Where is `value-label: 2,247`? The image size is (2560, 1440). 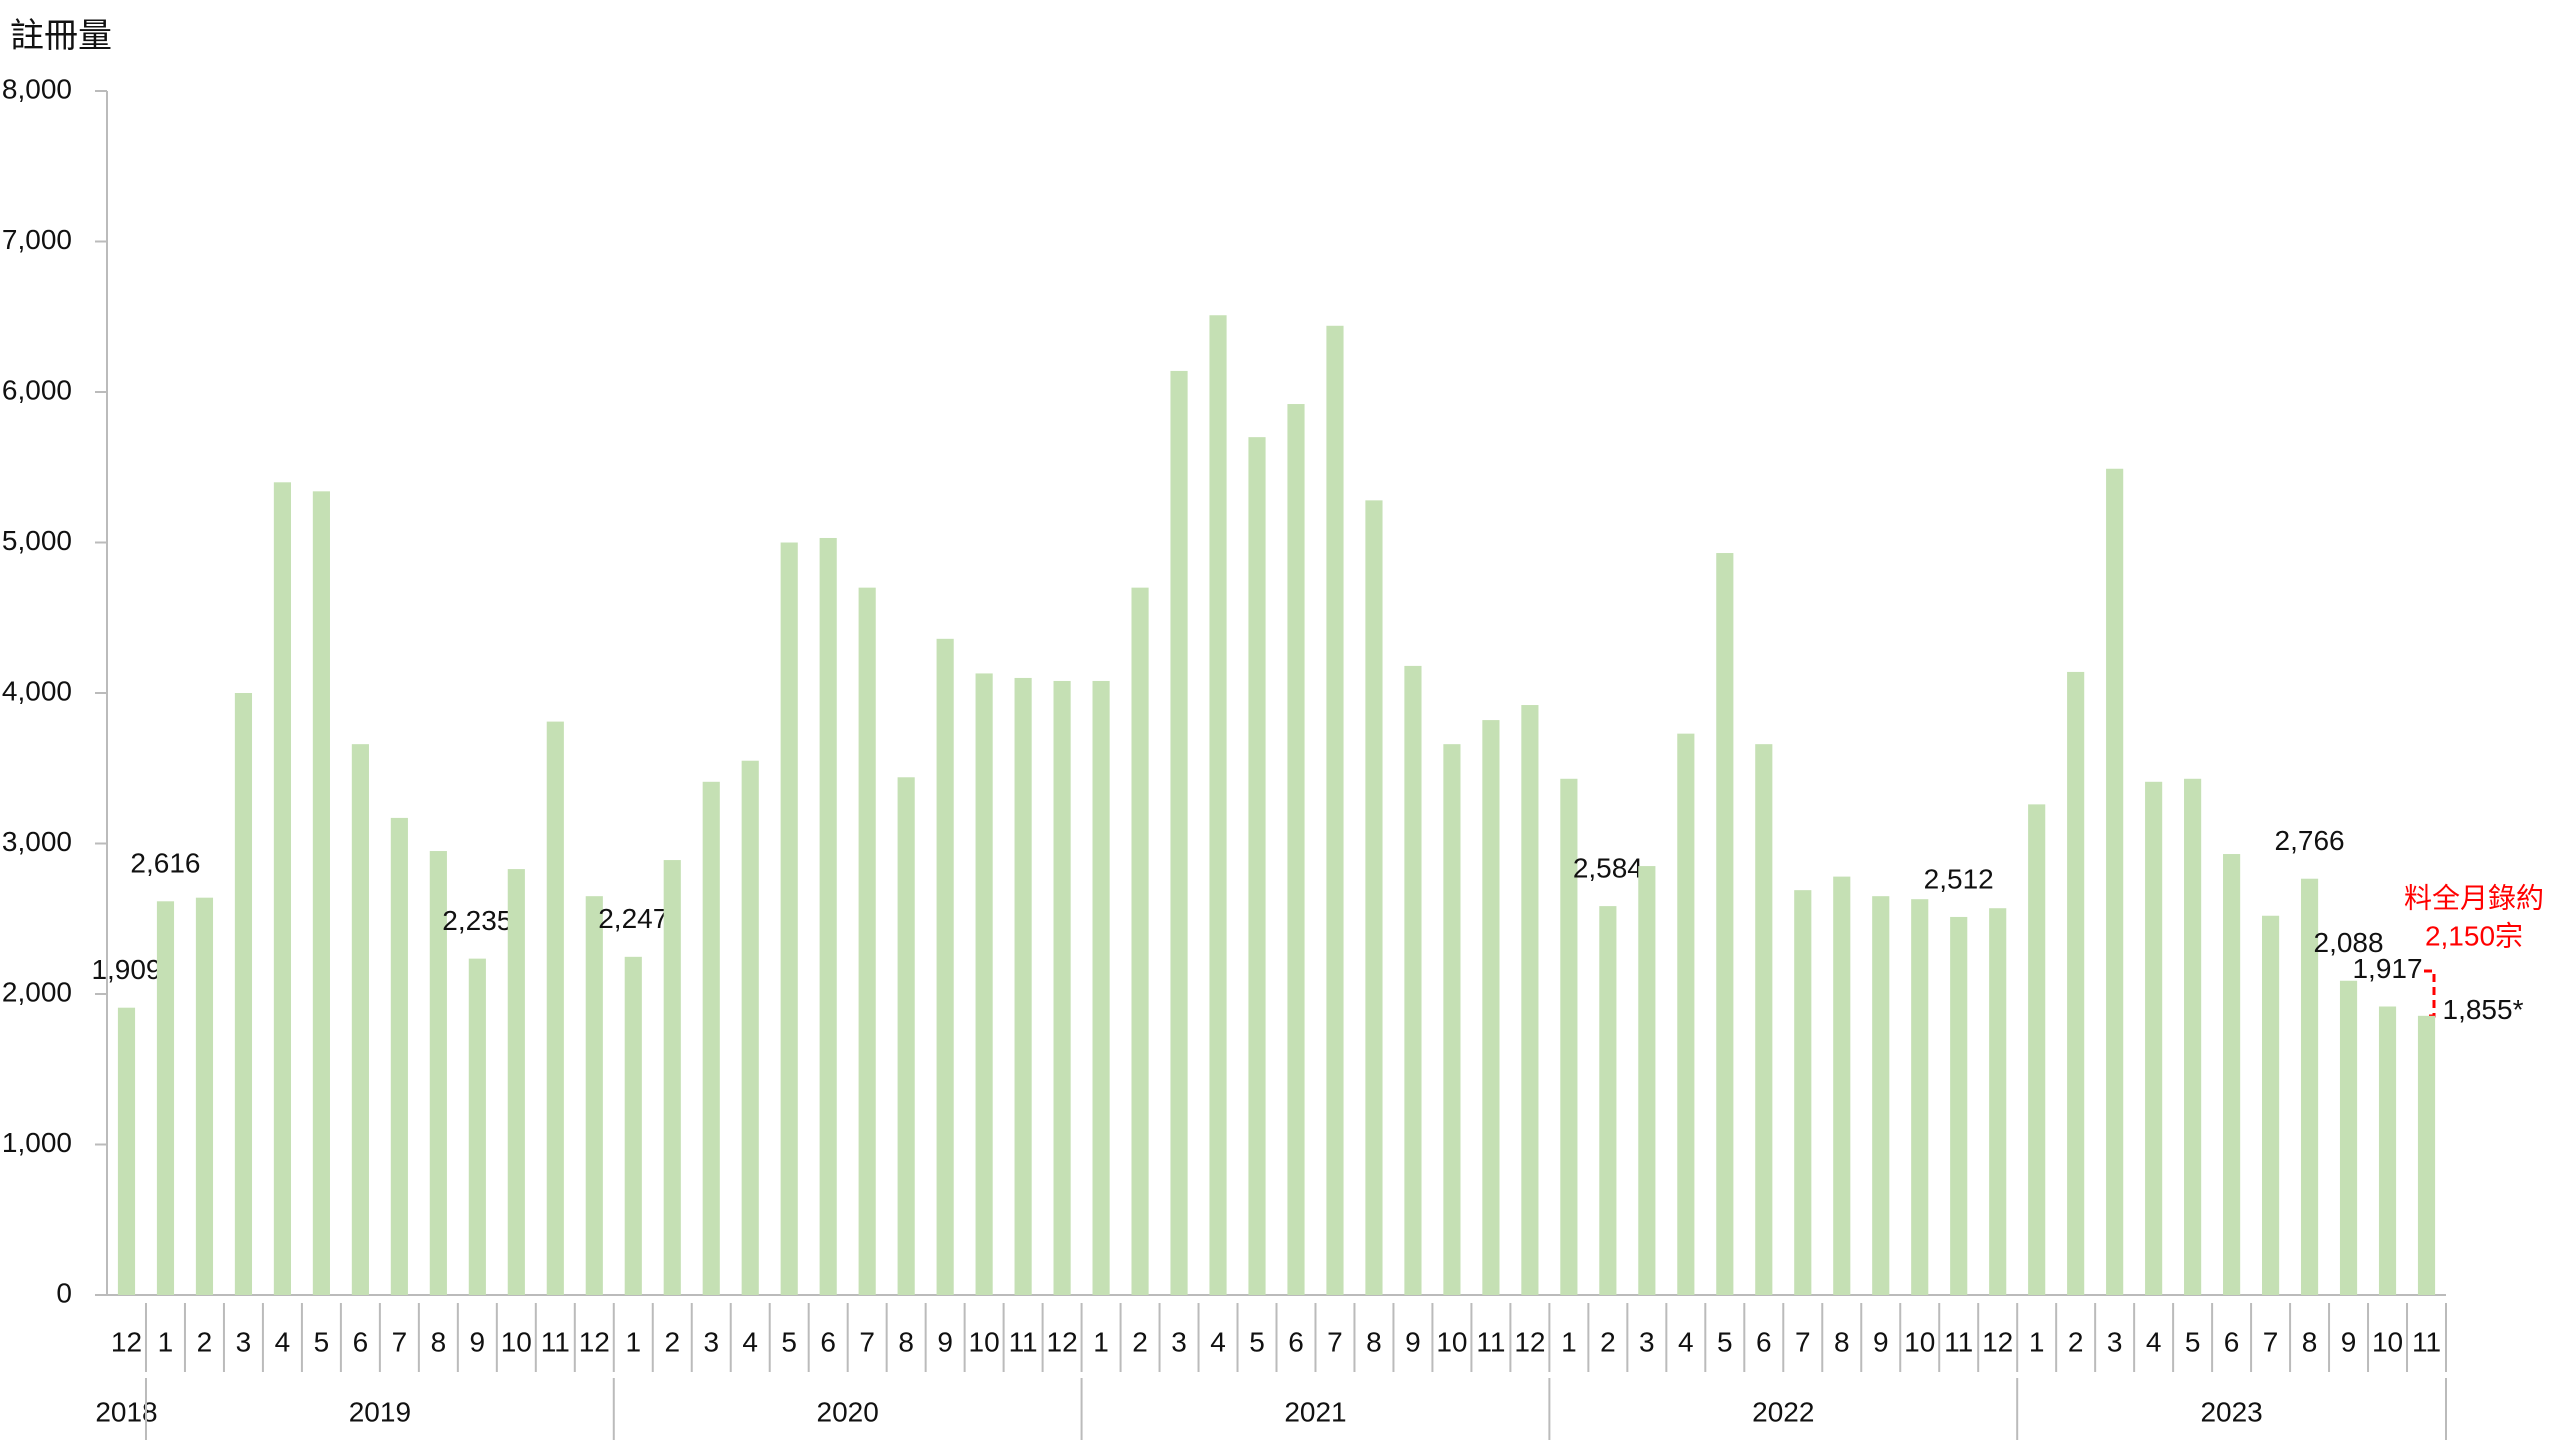 value-label: 2,247 is located at coordinates (633, 918).